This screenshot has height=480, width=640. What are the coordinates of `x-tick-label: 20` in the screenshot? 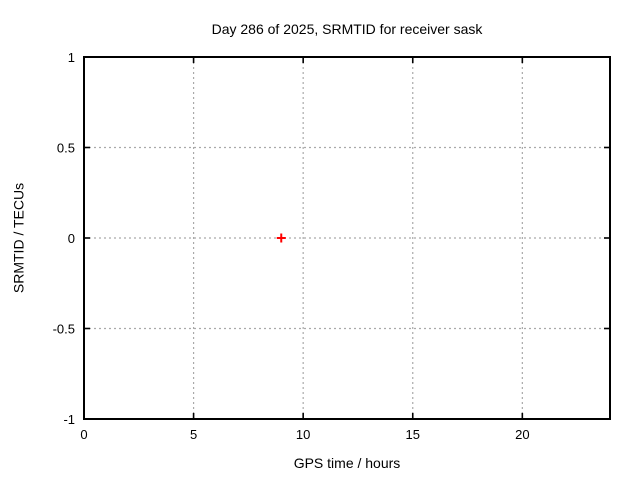 It's located at (522, 434).